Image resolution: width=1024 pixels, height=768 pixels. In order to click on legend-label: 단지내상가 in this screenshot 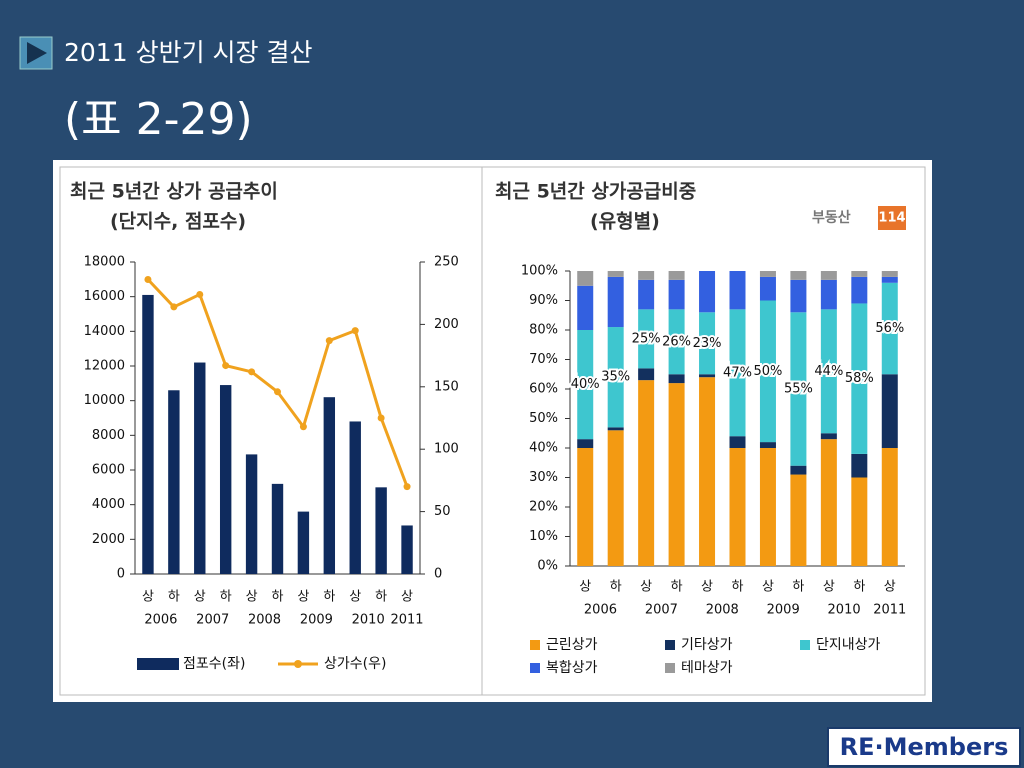, I will do `click(848, 645)`.